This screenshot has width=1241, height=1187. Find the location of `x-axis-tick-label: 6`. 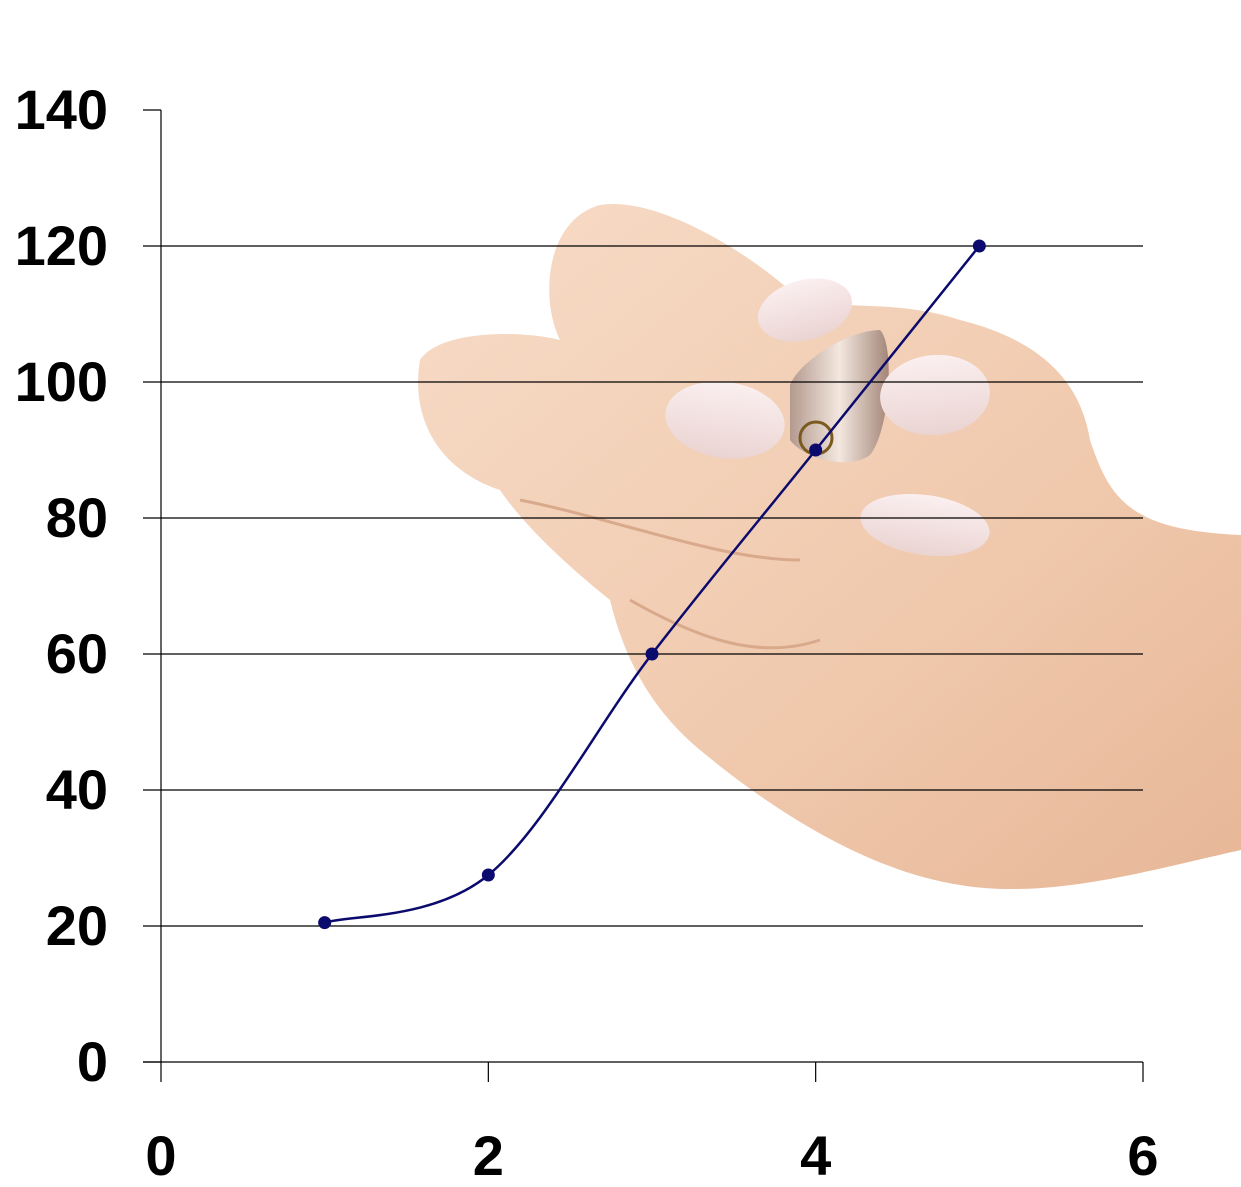

x-axis-tick-label: 6 is located at coordinates (1142, 1153).